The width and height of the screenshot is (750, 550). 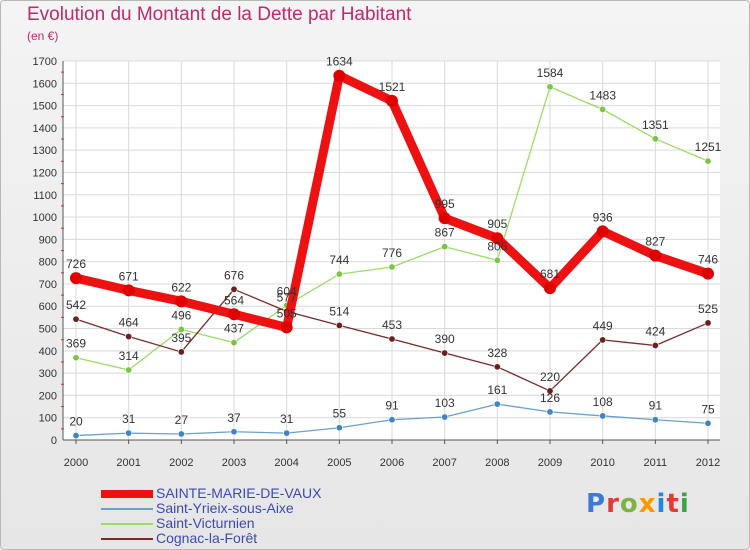 I want to click on logo-letter: r, so click(x=613, y=504).